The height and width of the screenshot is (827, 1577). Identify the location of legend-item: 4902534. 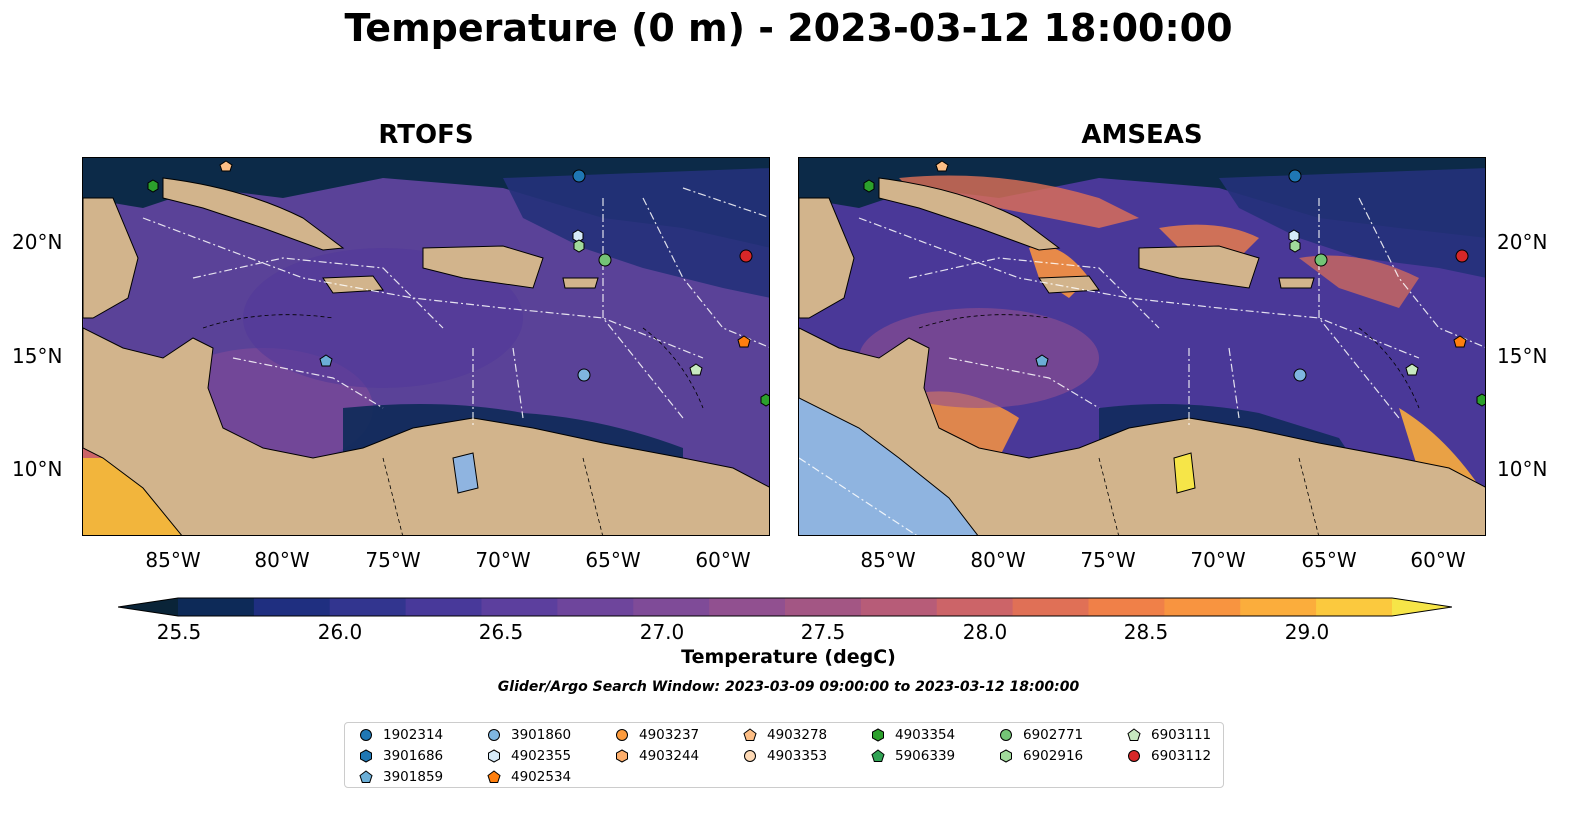
(529, 777).